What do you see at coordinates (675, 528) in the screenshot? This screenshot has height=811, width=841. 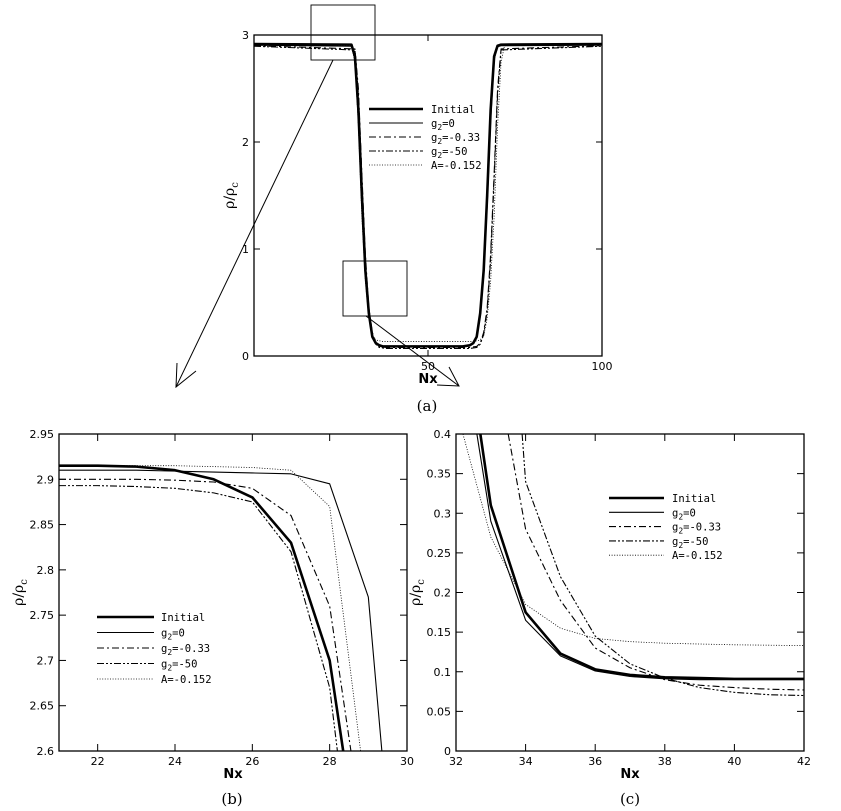 I see `legend-label-text-c-2: g` at bounding box center [675, 528].